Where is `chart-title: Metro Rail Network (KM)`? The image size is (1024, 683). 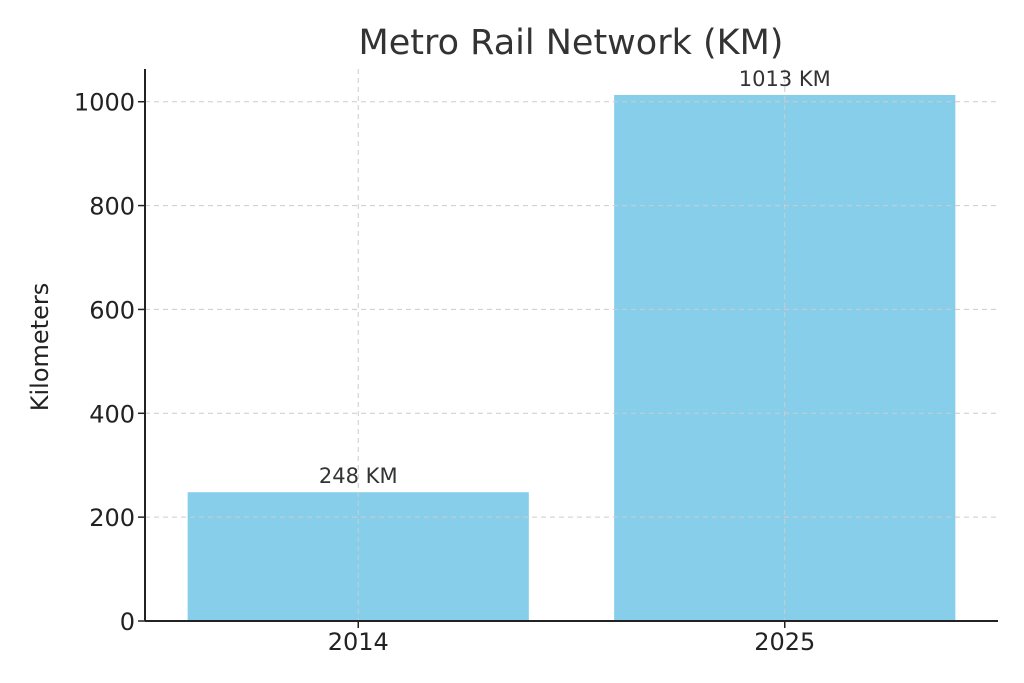 chart-title: Metro Rail Network (KM) is located at coordinates (571, 43).